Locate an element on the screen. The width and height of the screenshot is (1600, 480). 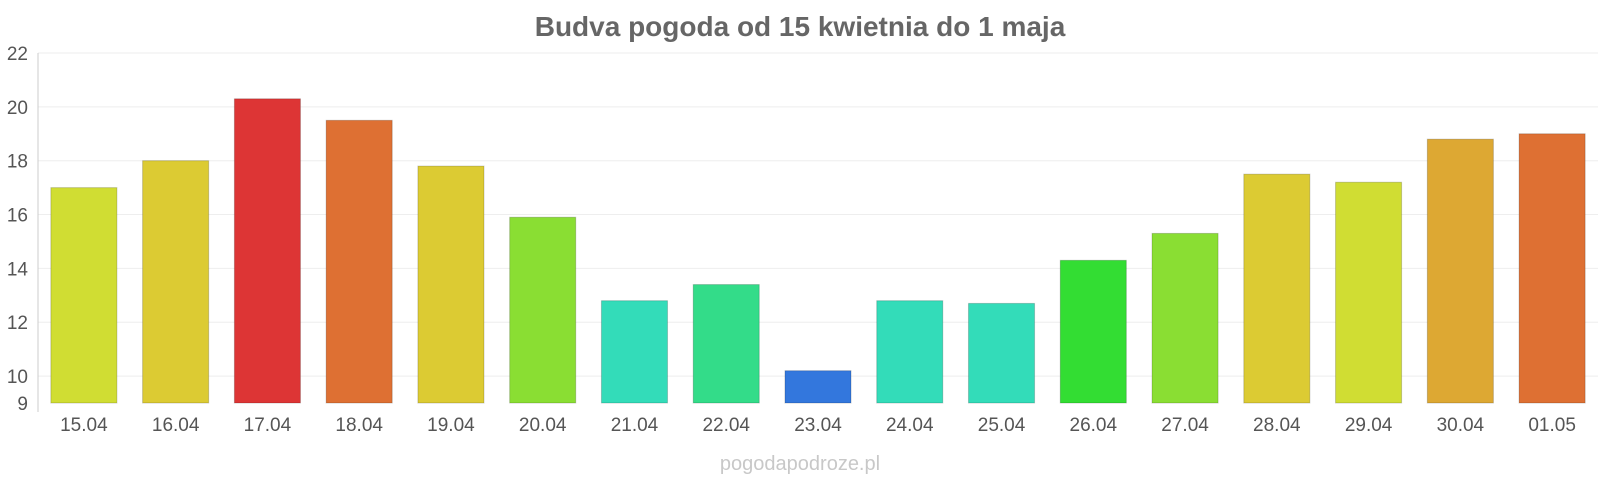
x-tick-label: 19.04 is located at coordinates (451, 425).